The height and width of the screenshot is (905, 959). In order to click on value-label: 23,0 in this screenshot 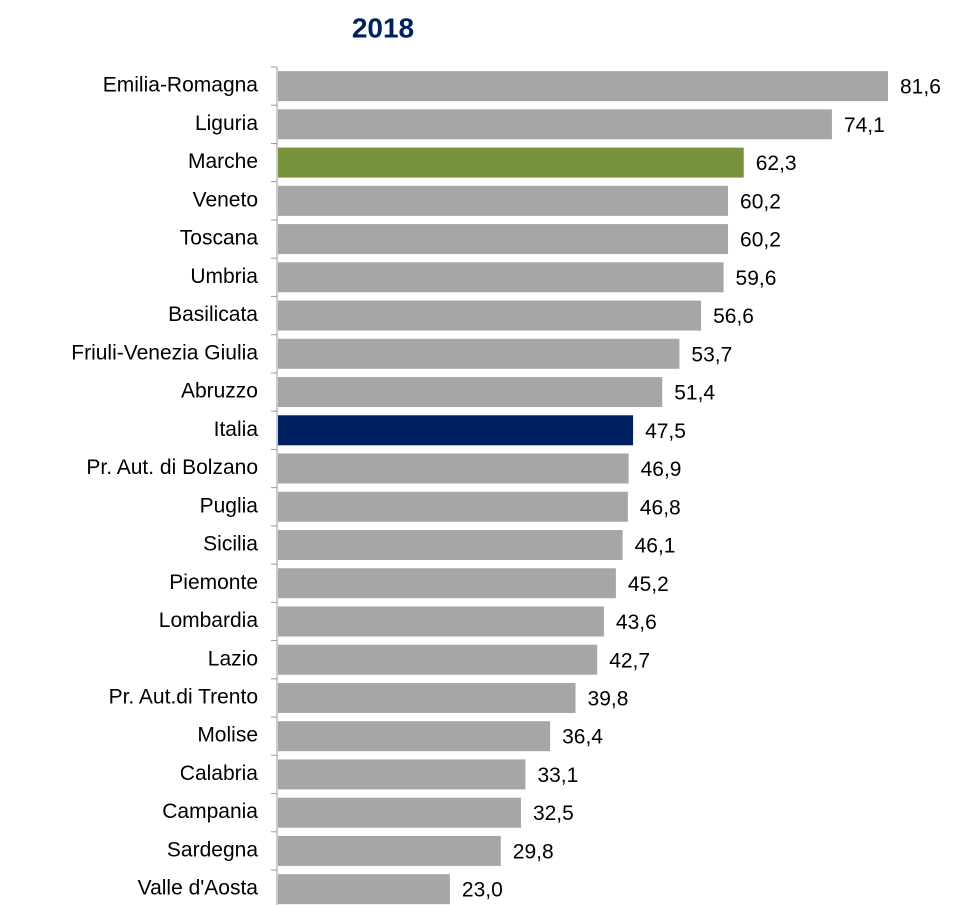, I will do `click(482, 890)`.